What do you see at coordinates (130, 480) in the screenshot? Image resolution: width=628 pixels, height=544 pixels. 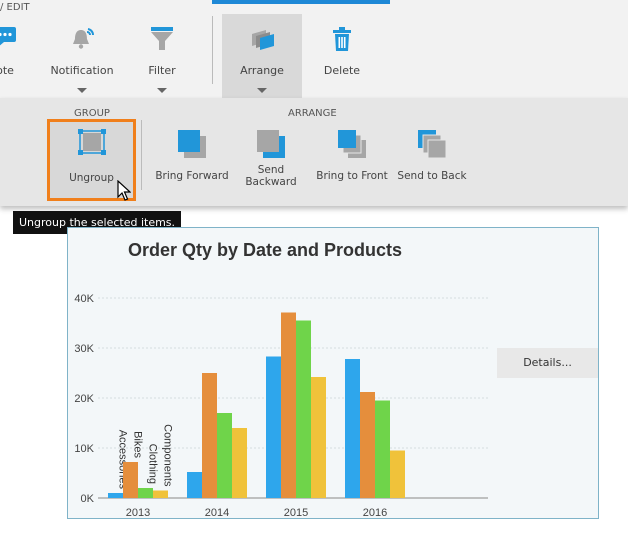 I see `bar-bikes-2013` at bounding box center [130, 480].